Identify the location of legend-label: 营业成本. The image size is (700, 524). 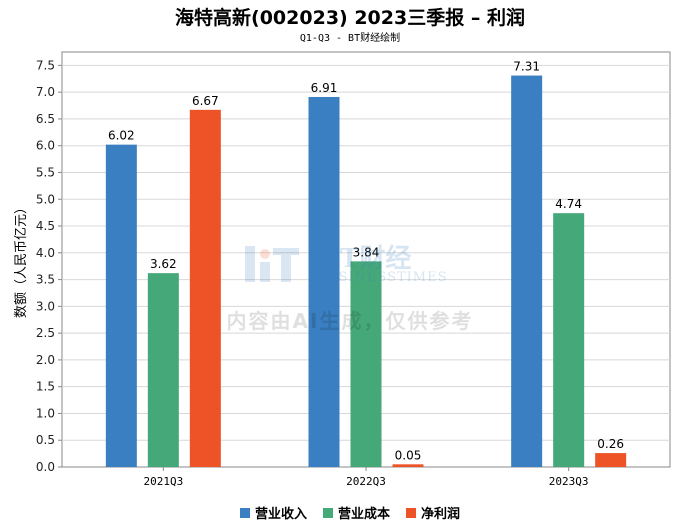
(363, 514).